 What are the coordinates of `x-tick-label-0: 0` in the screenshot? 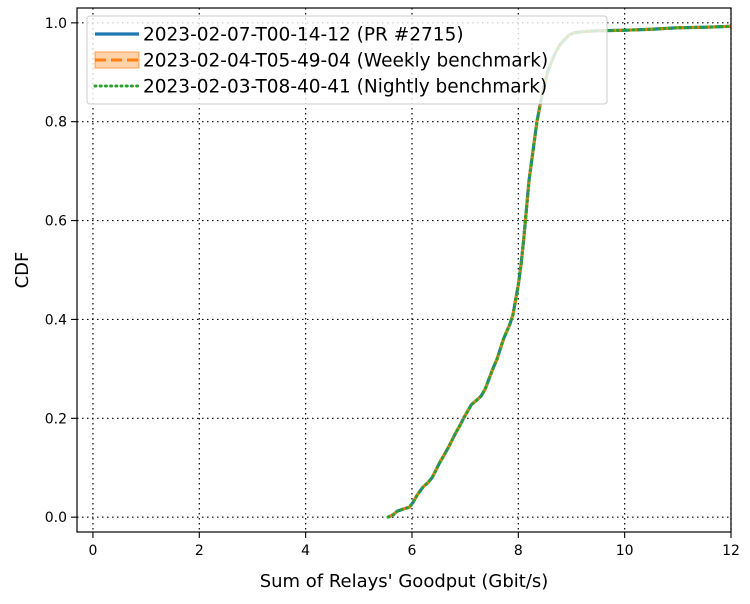 It's located at (92, 551).